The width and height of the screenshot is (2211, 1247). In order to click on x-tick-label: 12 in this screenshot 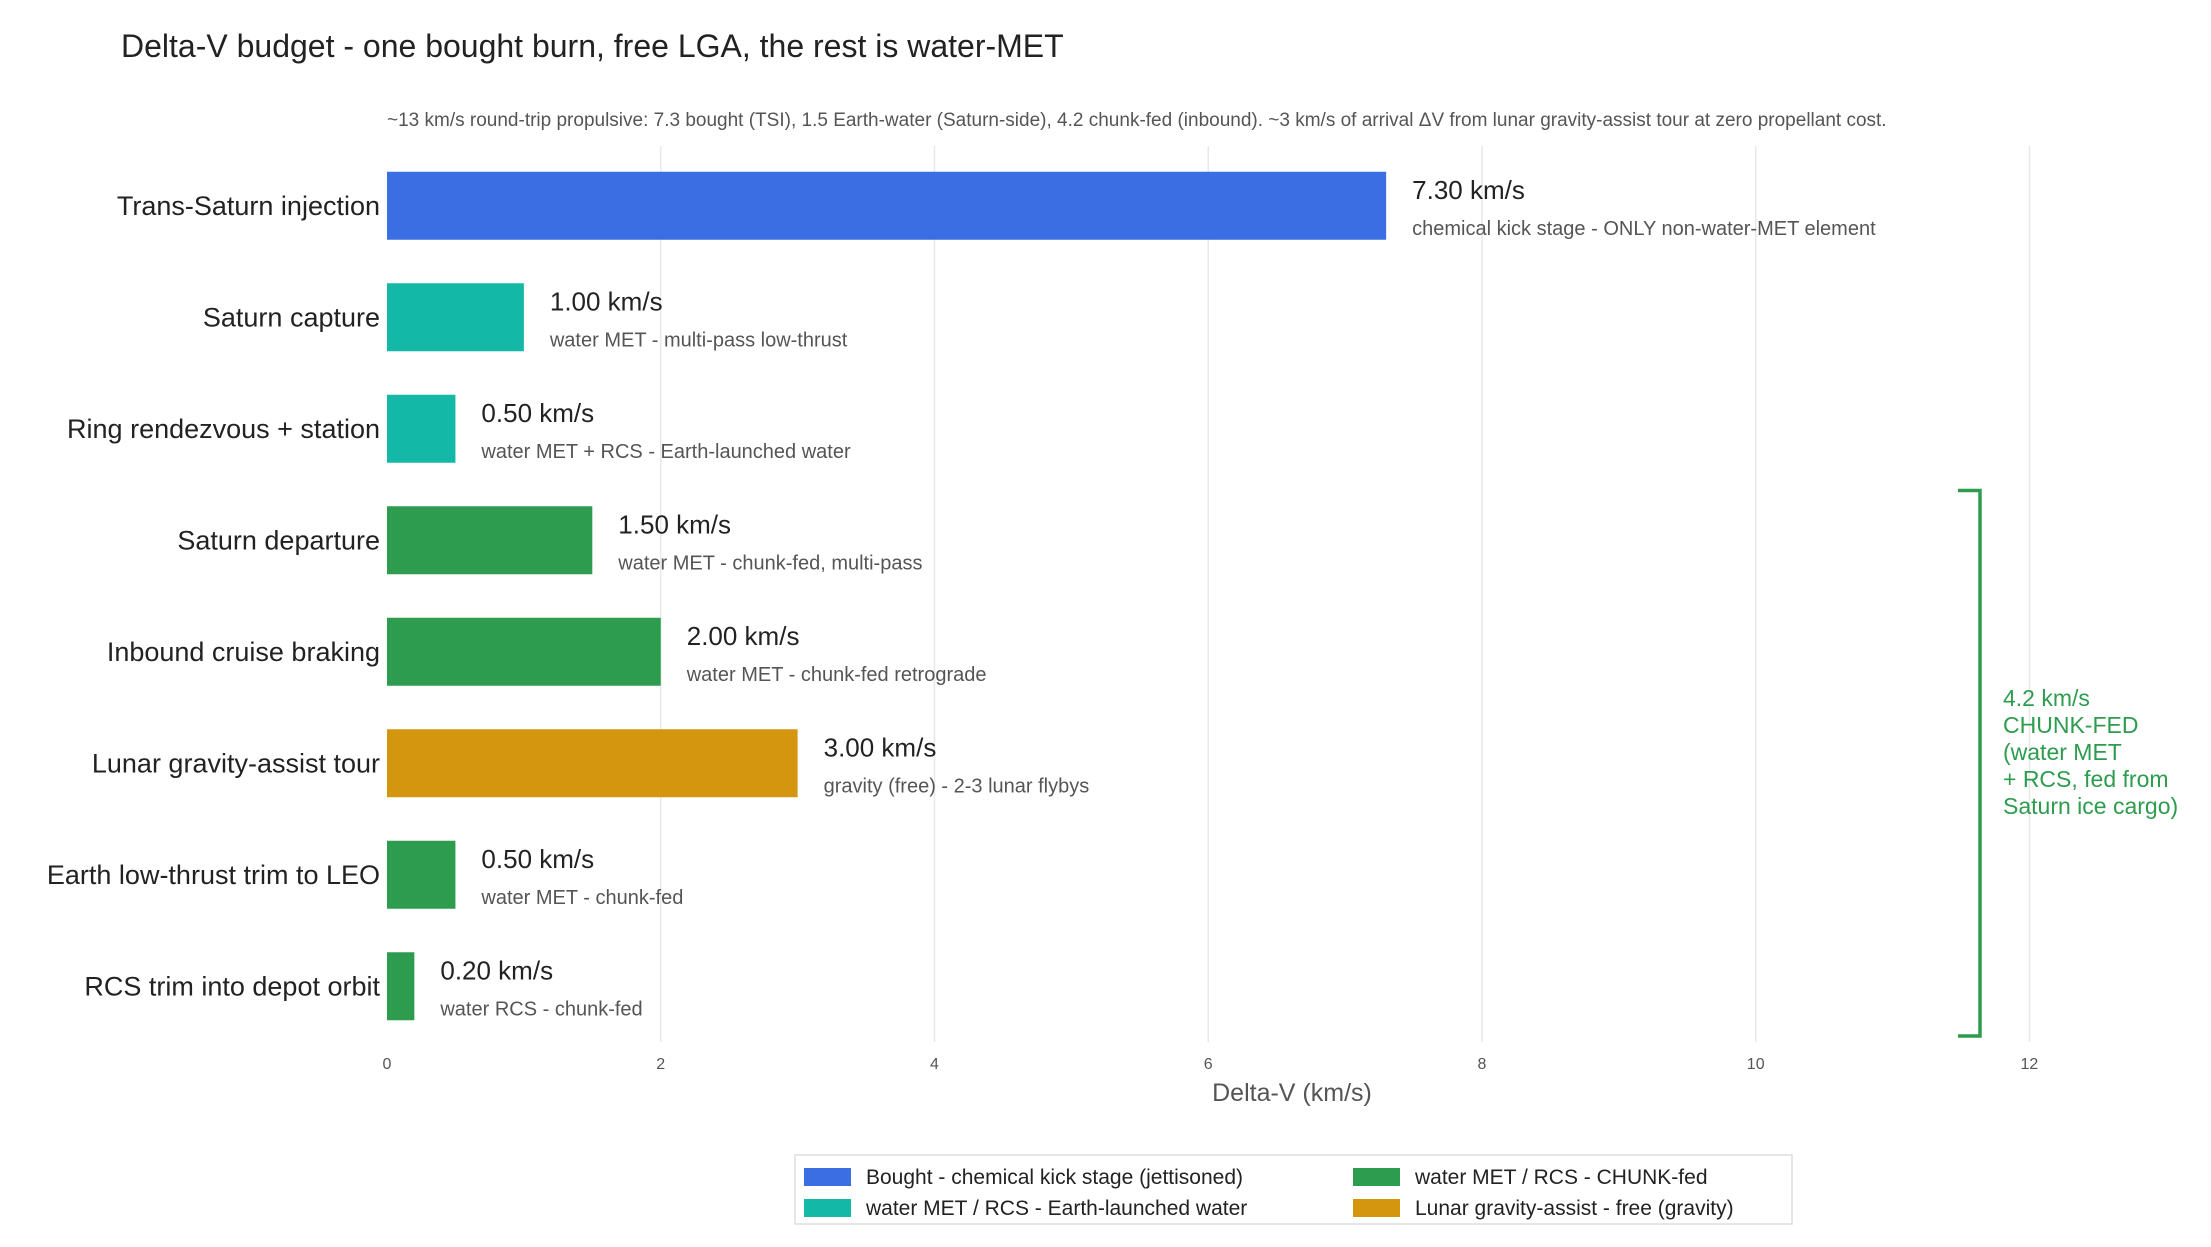, I will do `click(2030, 1064)`.